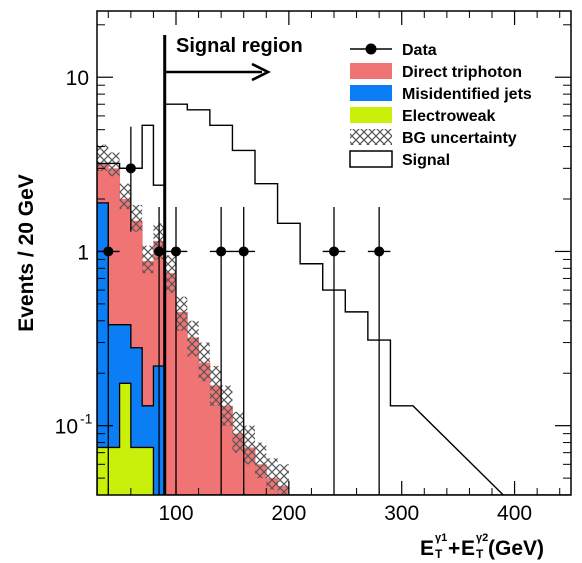 The image size is (582, 563). What do you see at coordinates (516, 548) in the screenshot?
I see `x-axis-title-part: (GeV)` at bounding box center [516, 548].